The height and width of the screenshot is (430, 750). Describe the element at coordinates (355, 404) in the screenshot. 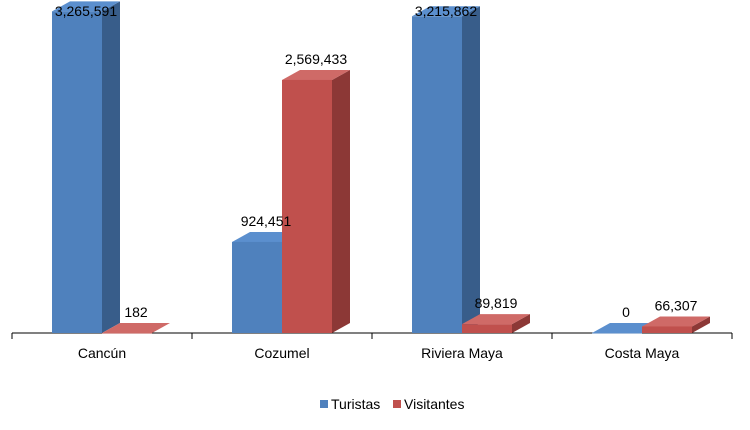

I see `legend-label: Turistas` at that location.